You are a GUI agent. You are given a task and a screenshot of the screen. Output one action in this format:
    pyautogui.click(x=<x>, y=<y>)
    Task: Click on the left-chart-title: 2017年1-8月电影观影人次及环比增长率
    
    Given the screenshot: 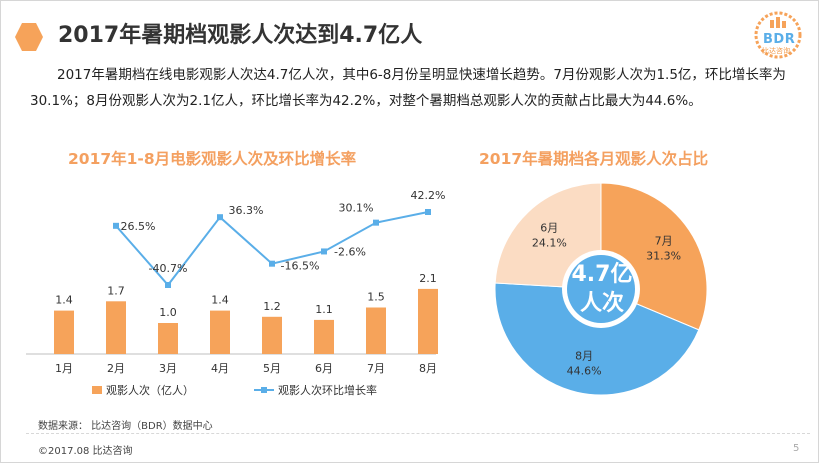 What is the action you would take?
    pyautogui.click(x=212, y=159)
    